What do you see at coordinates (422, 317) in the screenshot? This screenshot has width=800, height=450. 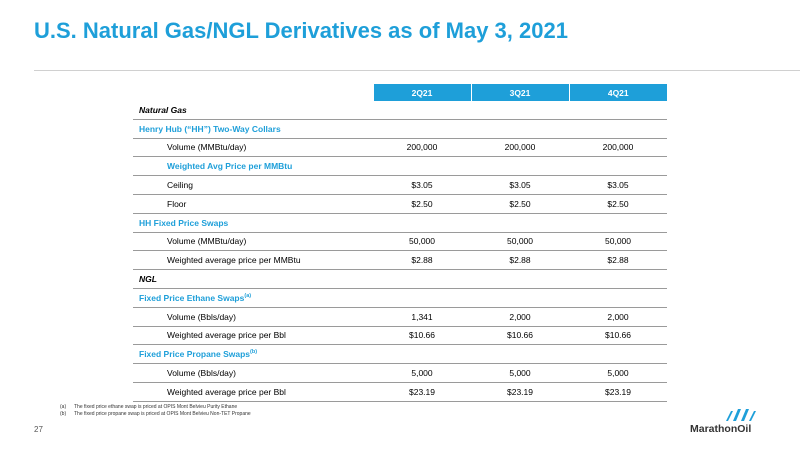 I see `value-cell: 1,341` at bounding box center [422, 317].